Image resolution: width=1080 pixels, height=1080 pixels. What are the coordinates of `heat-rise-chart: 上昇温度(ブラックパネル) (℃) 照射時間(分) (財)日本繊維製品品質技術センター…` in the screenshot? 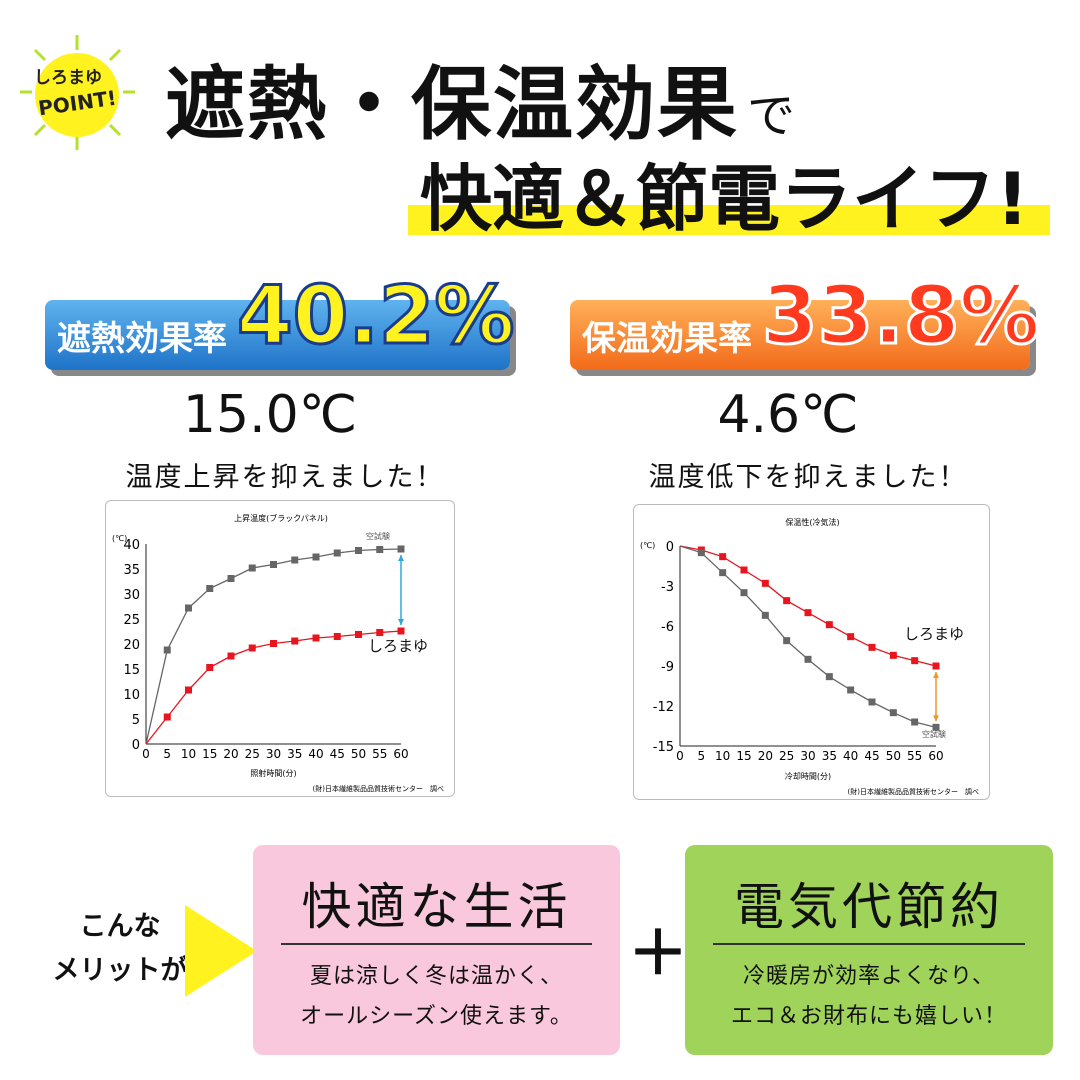 It's located at (280, 648).